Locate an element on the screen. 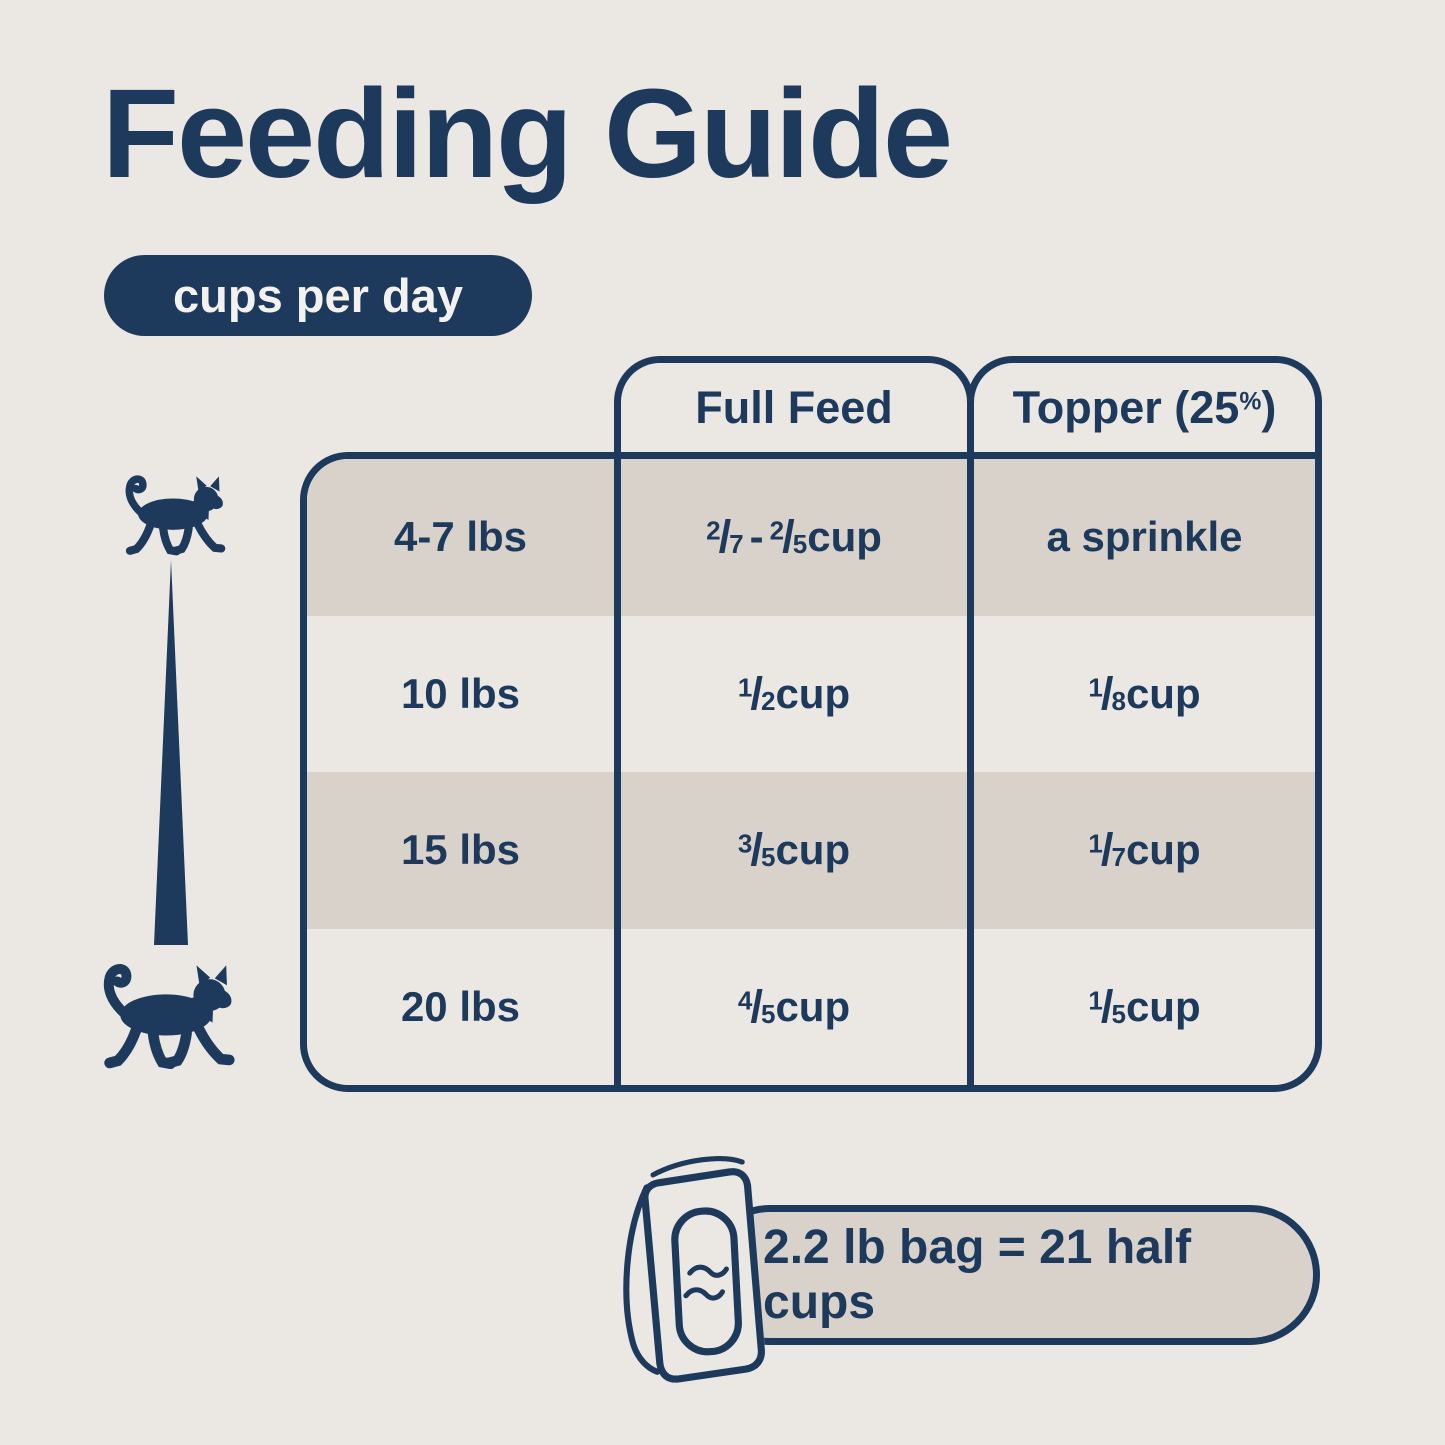  full-feed-cell: 4/5 cup is located at coordinates (790, 1006).